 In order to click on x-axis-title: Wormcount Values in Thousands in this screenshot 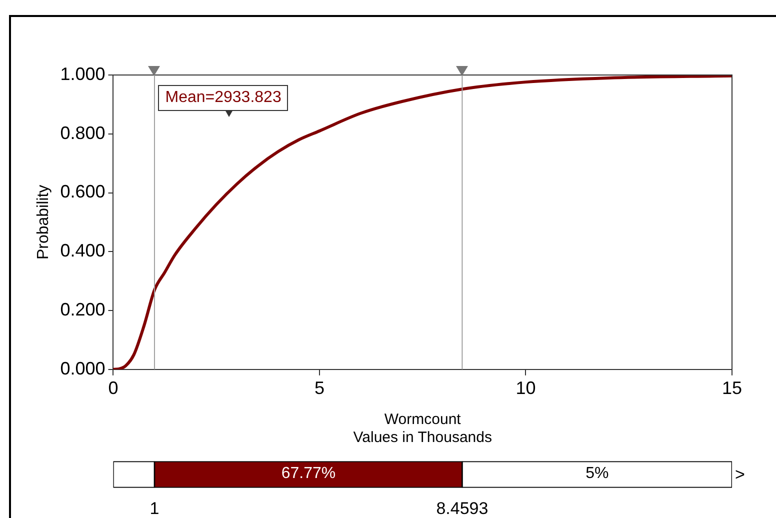, I will do `click(422, 428)`.